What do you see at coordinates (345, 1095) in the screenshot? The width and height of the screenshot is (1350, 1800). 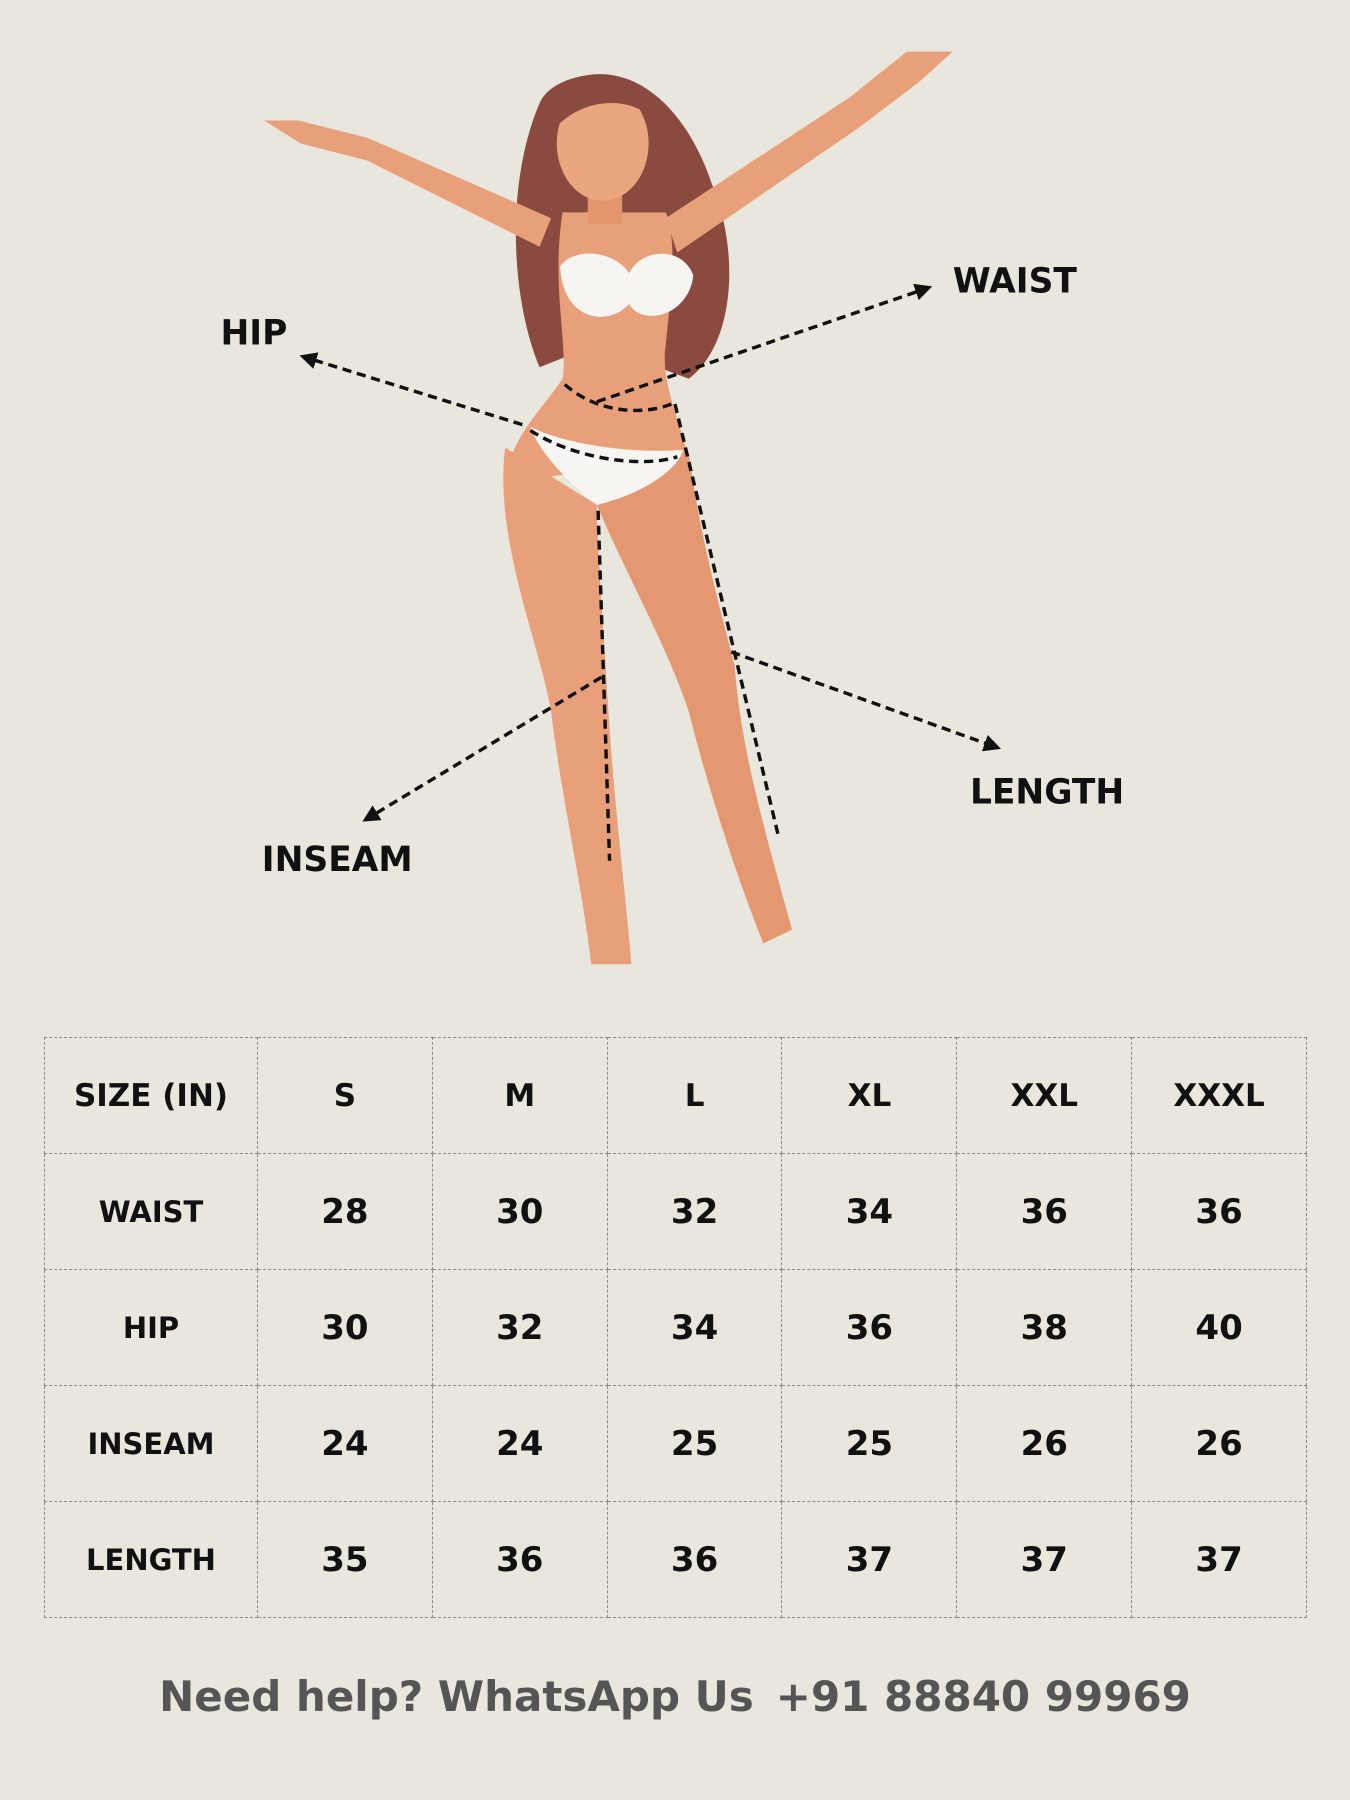 I see `header-cell: S` at bounding box center [345, 1095].